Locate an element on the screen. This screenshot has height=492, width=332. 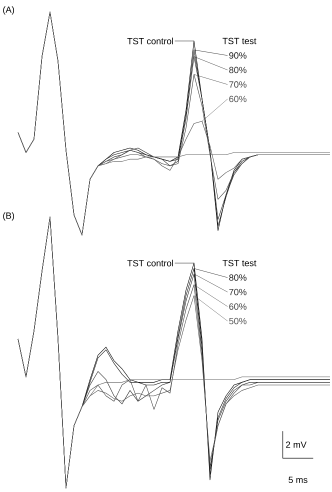
annotation: 2 mV is located at coordinates (296, 445).